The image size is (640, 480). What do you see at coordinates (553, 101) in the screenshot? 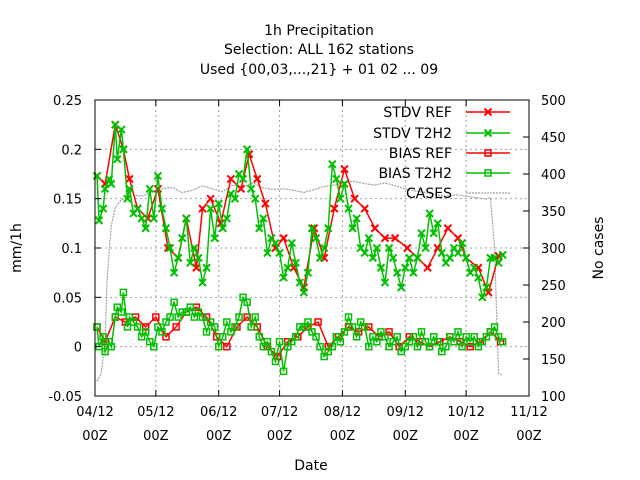
I see `y2-tick-label: 500` at bounding box center [553, 101].